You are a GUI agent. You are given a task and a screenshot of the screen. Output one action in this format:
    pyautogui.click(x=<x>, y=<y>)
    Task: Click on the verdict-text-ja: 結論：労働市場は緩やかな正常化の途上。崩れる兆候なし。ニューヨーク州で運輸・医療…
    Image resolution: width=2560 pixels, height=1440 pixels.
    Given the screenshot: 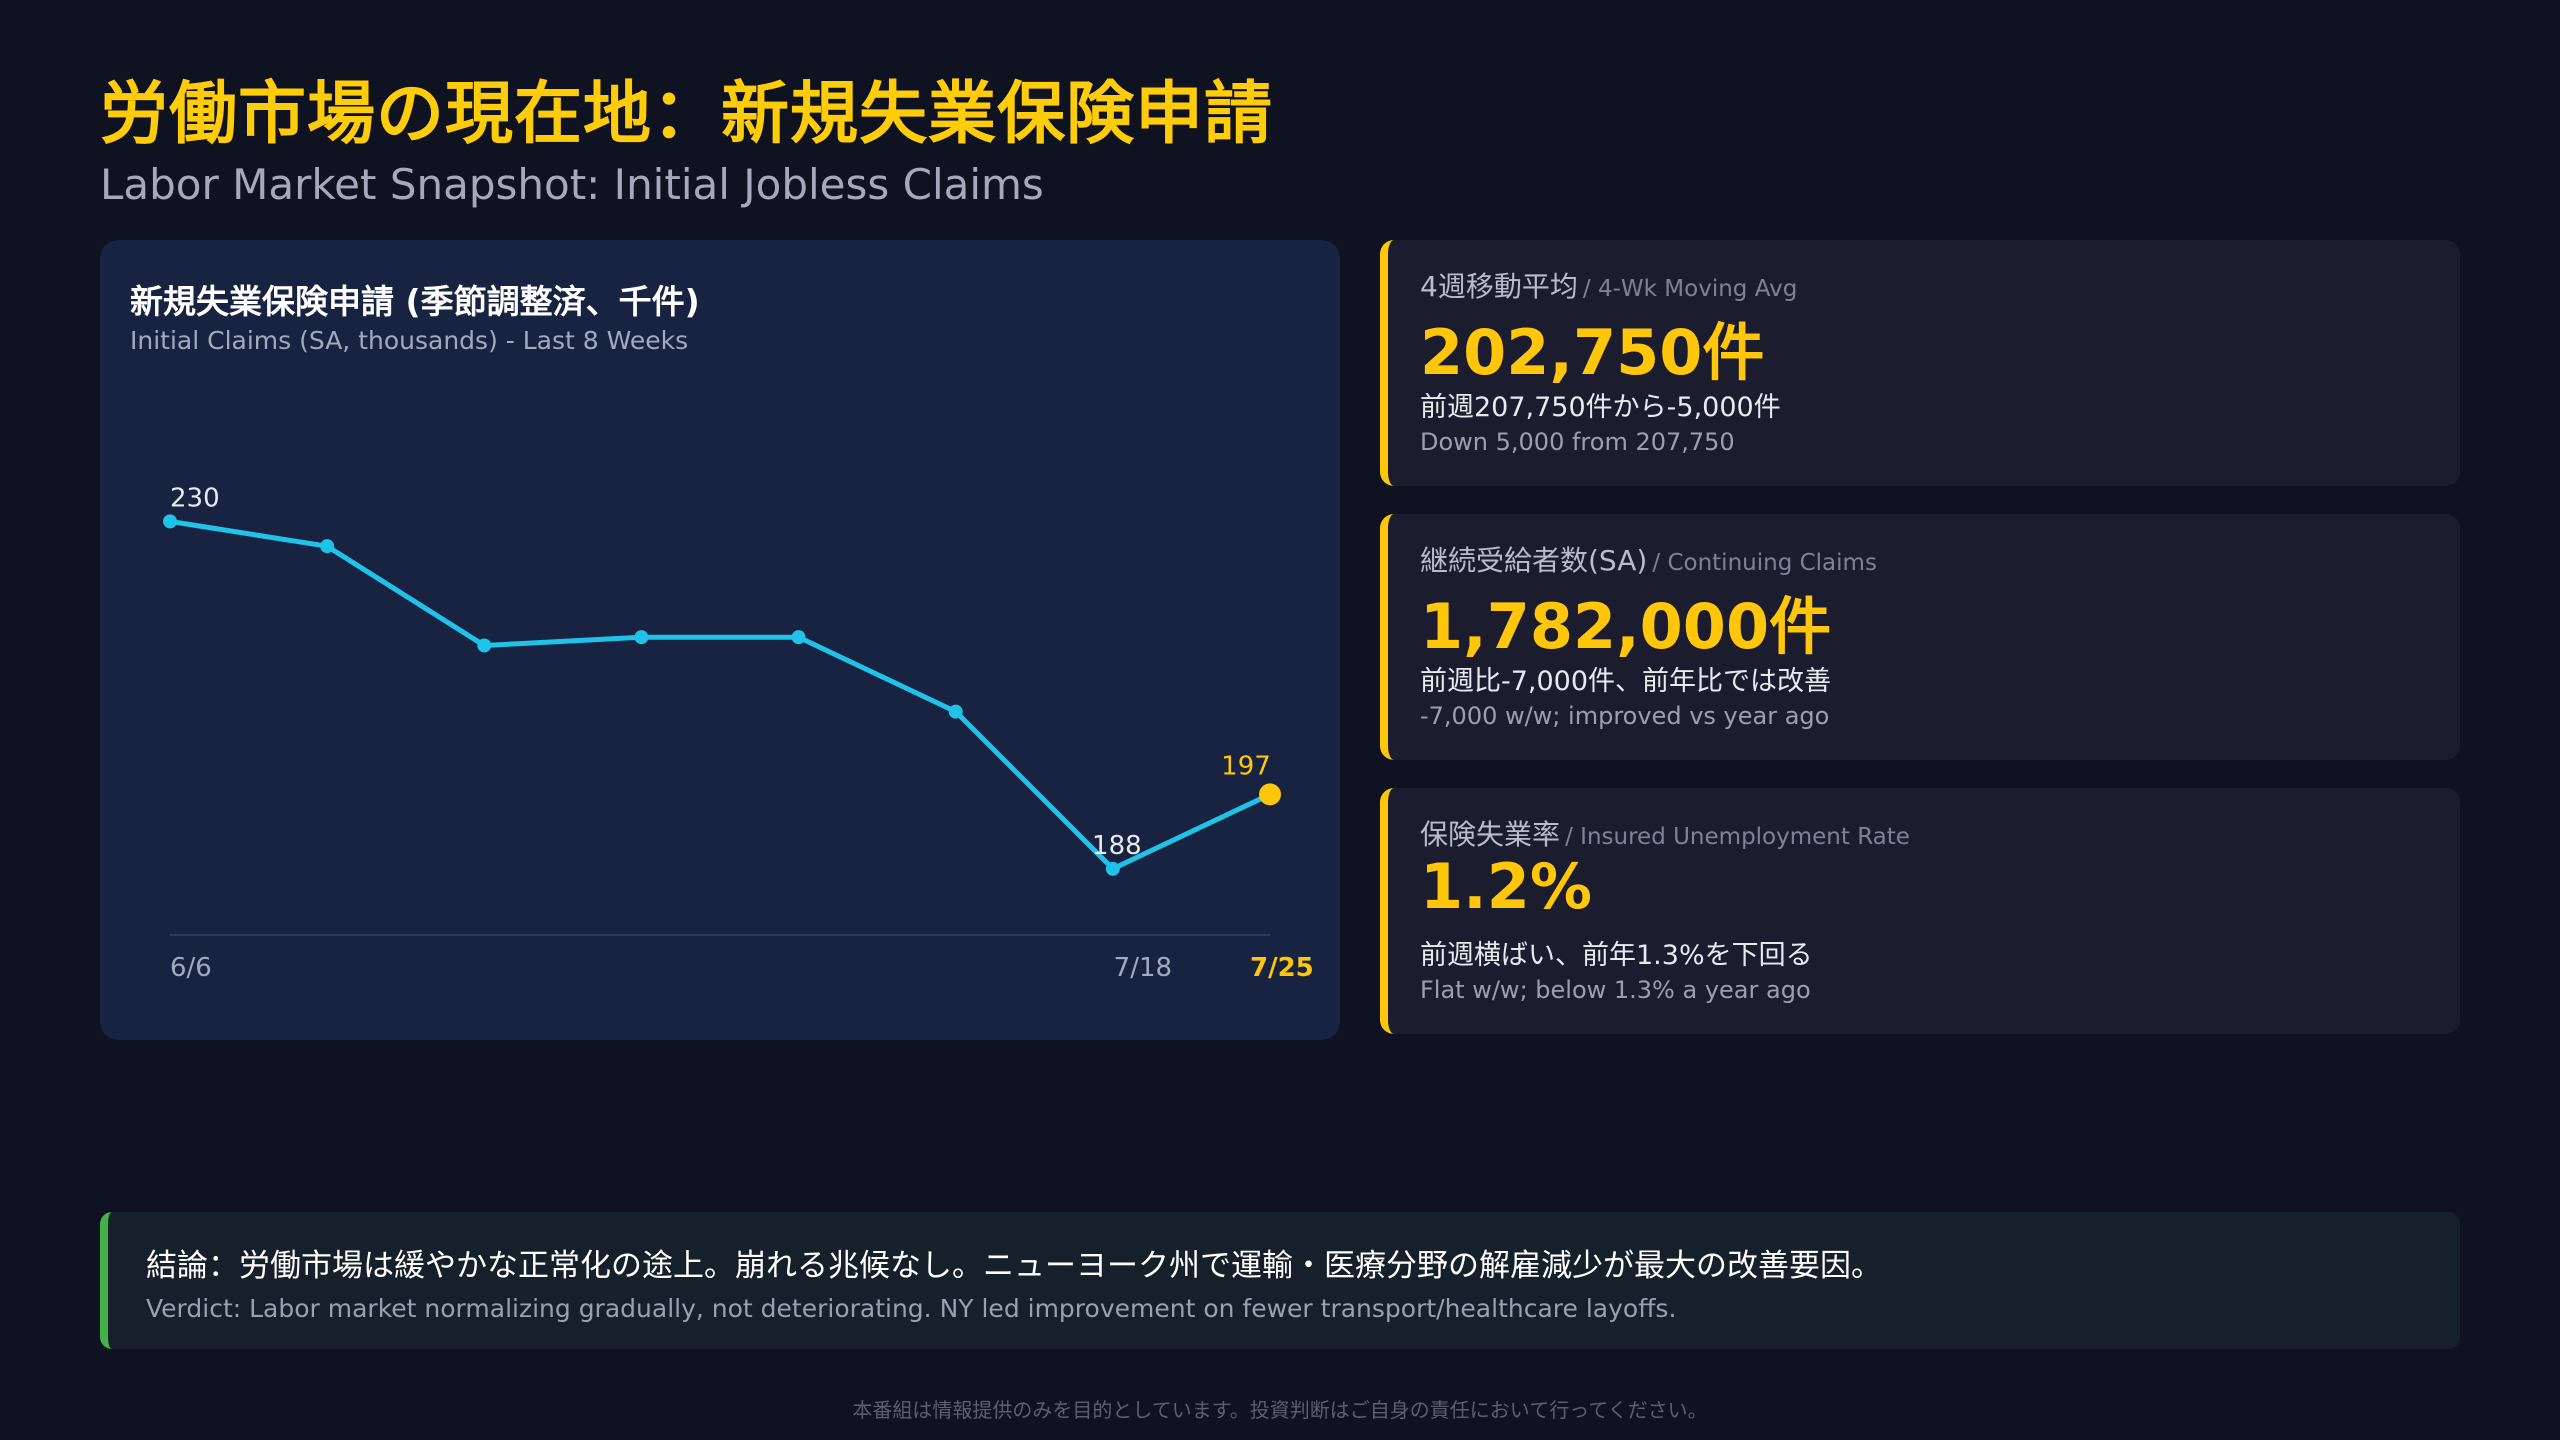 What is the action you would take?
    pyautogui.click(x=1014, y=1266)
    